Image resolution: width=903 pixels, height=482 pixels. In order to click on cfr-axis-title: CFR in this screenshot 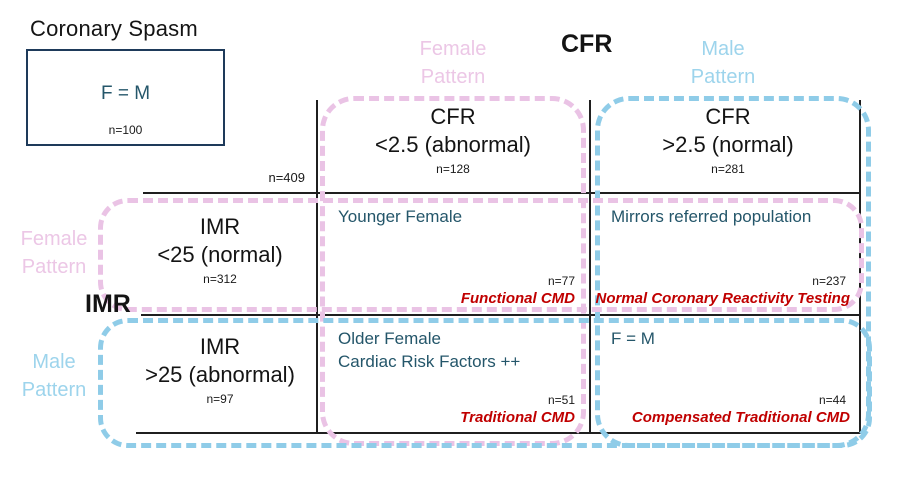, I will do `click(587, 44)`.